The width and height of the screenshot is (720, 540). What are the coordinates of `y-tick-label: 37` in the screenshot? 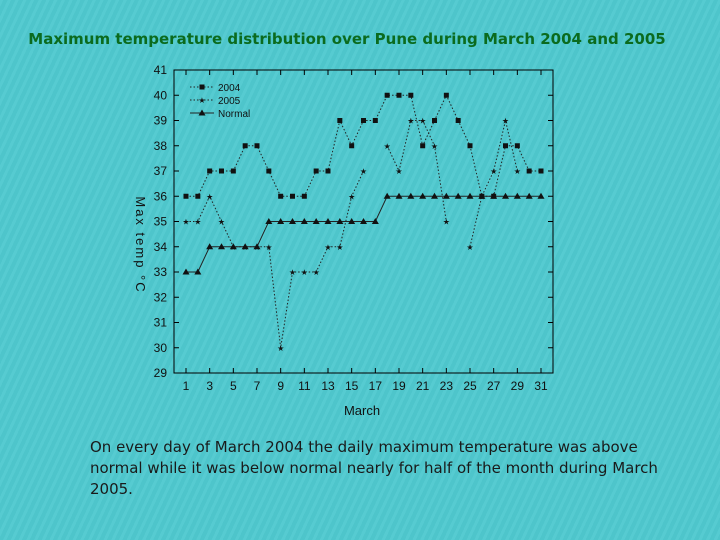 It's located at (161, 171).